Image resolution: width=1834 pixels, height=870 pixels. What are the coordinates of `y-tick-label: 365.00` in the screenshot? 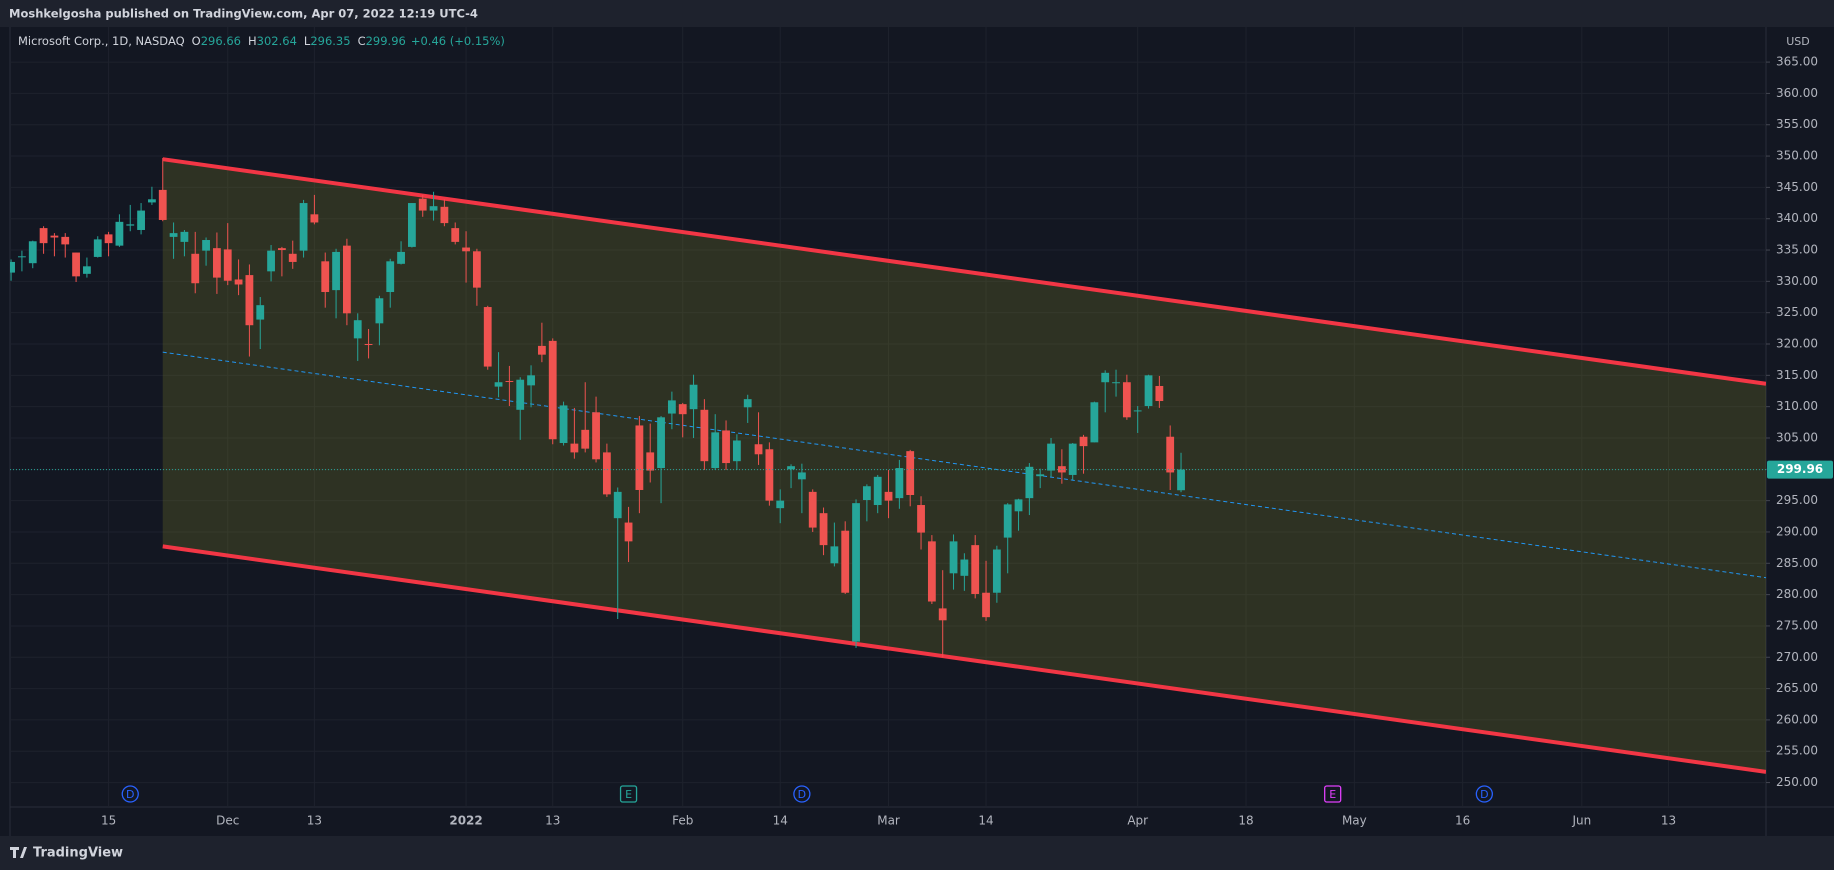 It's located at (1797, 62).